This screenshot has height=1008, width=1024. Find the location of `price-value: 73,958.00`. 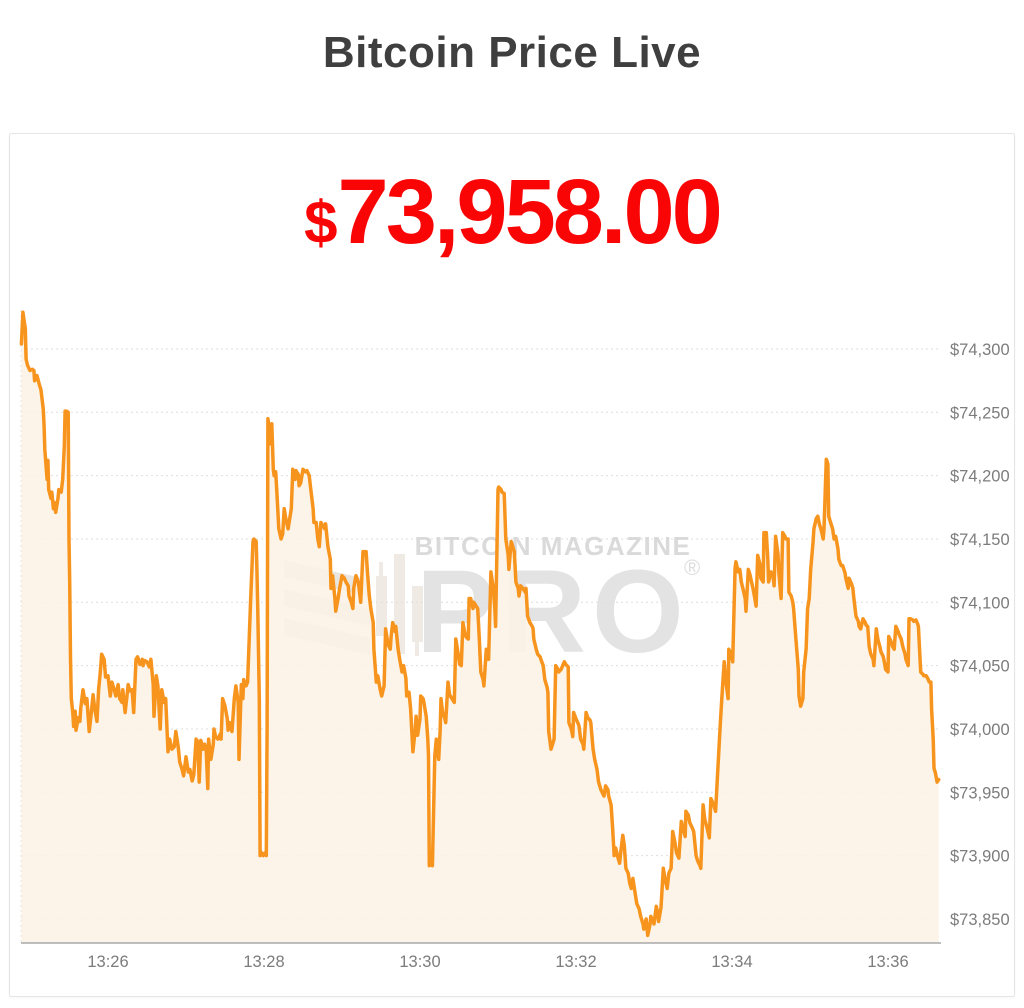

price-value: 73,958.00 is located at coordinates (530, 212).